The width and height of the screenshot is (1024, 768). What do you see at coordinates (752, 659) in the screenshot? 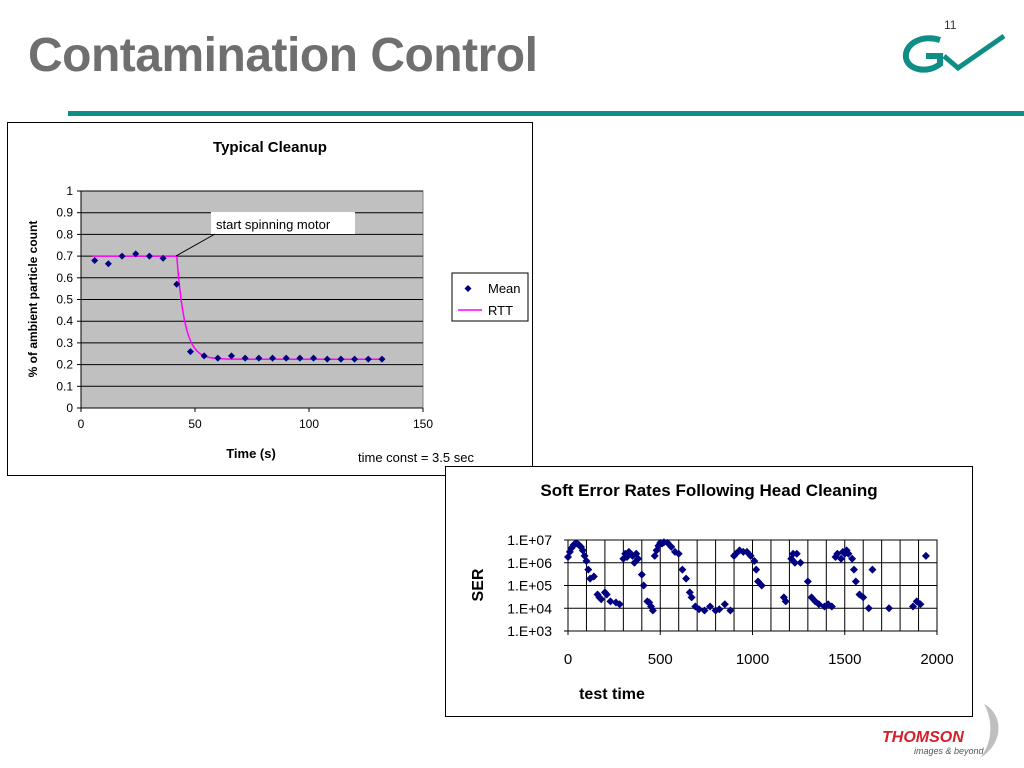
I see `ser-x-tick-label: 1000` at bounding box center [752, 659].